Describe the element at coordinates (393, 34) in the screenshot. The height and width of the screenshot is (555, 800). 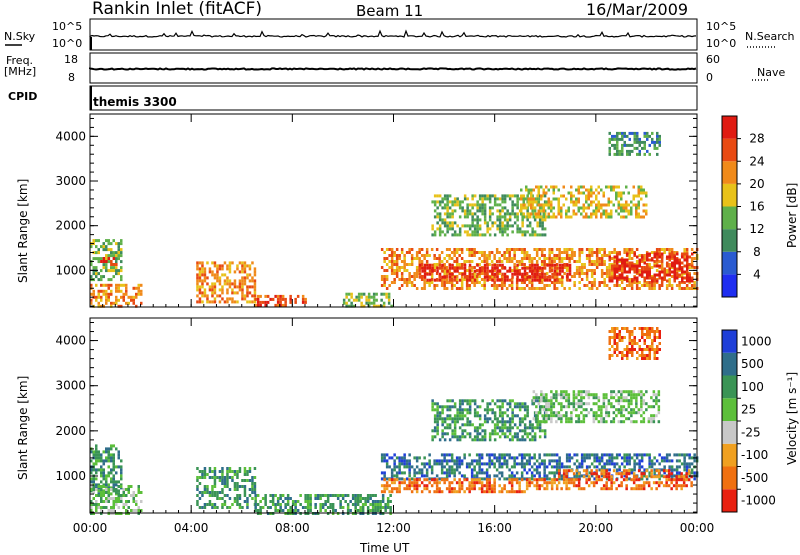
I see `nsky-panel` at that location.